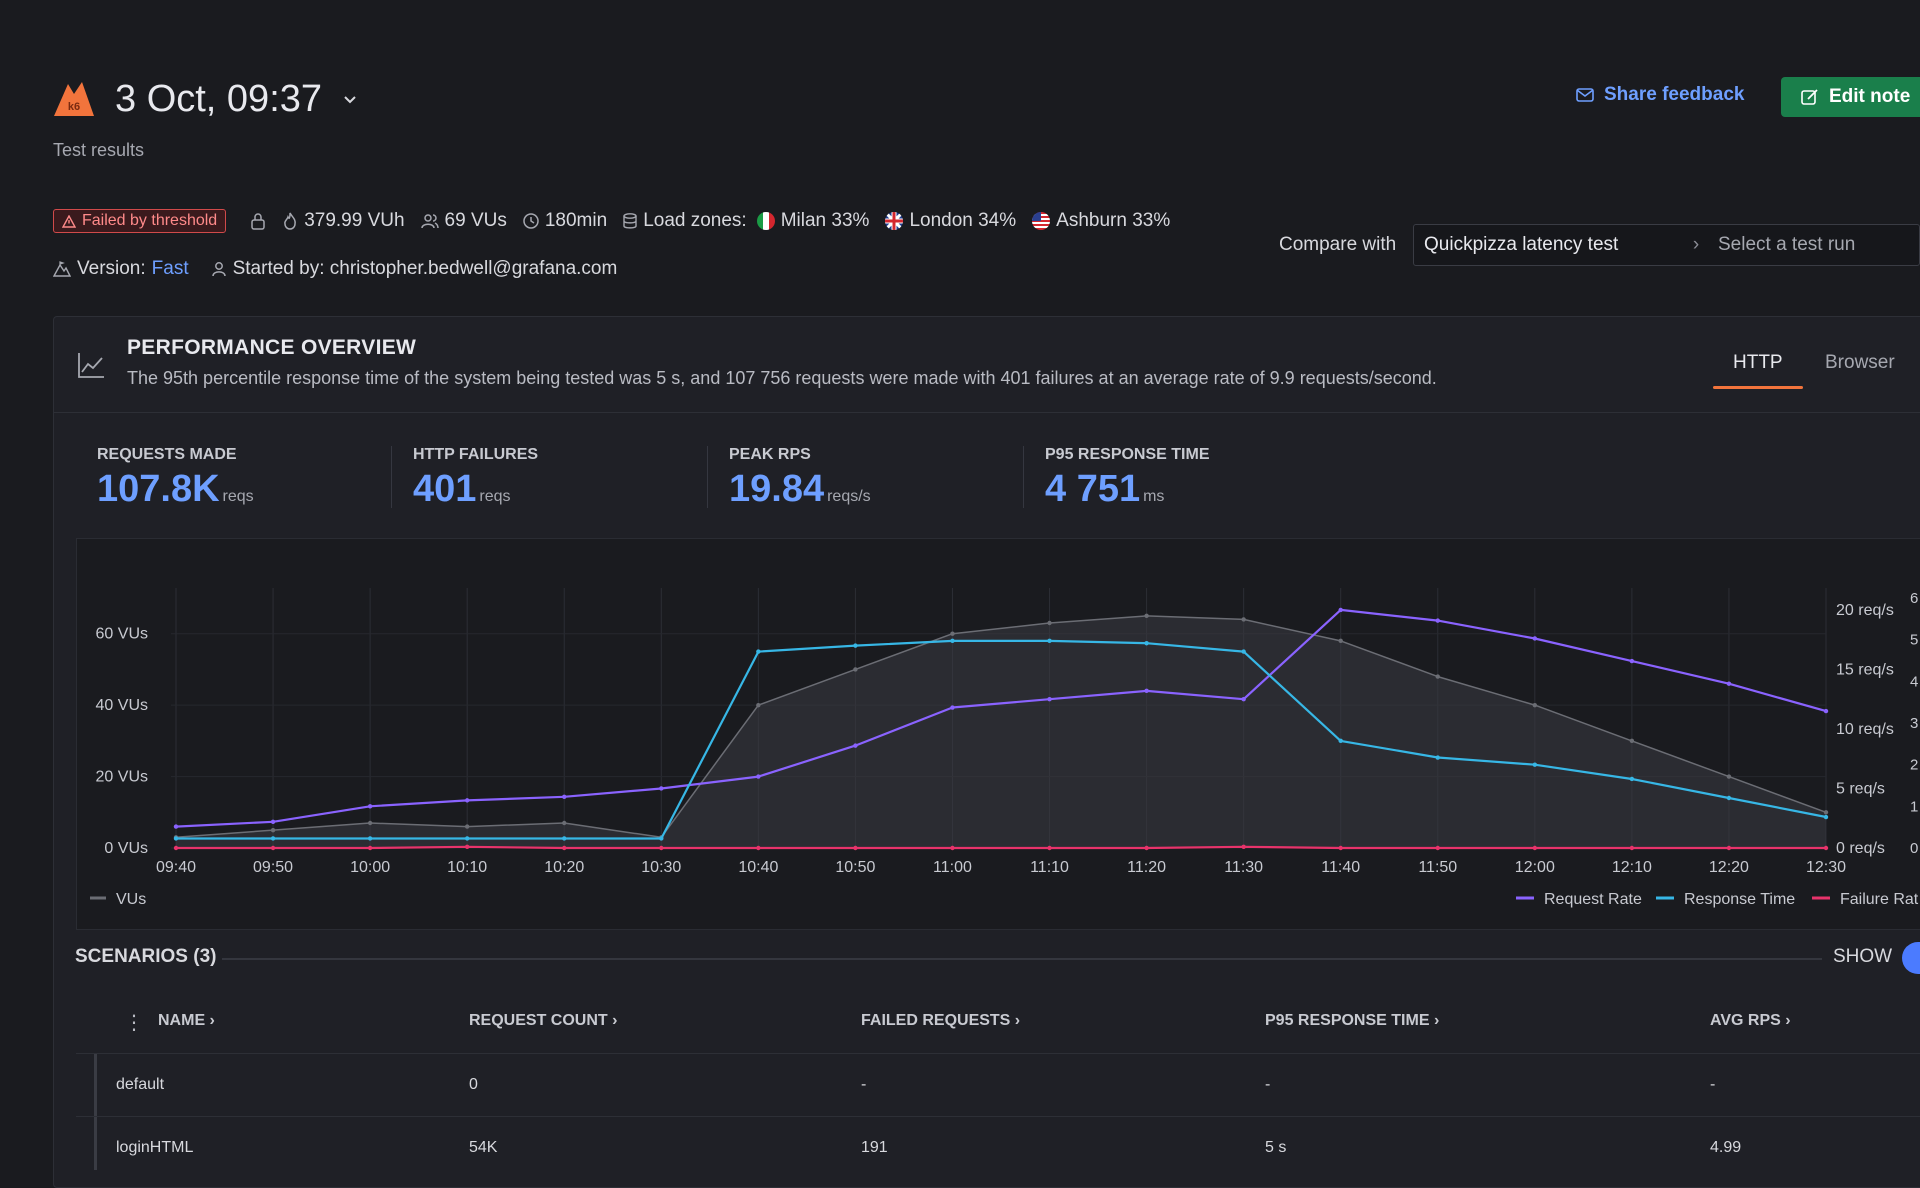 Image resolution: width=1920 pixels, height=1188 pixels. What do you see at coordinates (1914, 765) in the screenshot?
I see `y-far-right-tick-label: 2` at bounding box center [1914, 765].